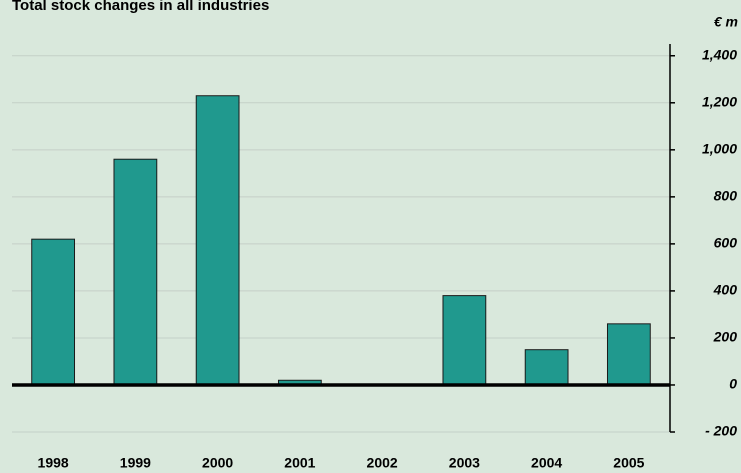 The height and width of the screenshot is (473, 741). What do you see at coordinates (719, 149) in the screenshot?
I see `y-tick-label: 1,000` at bounding box center [719, 149].